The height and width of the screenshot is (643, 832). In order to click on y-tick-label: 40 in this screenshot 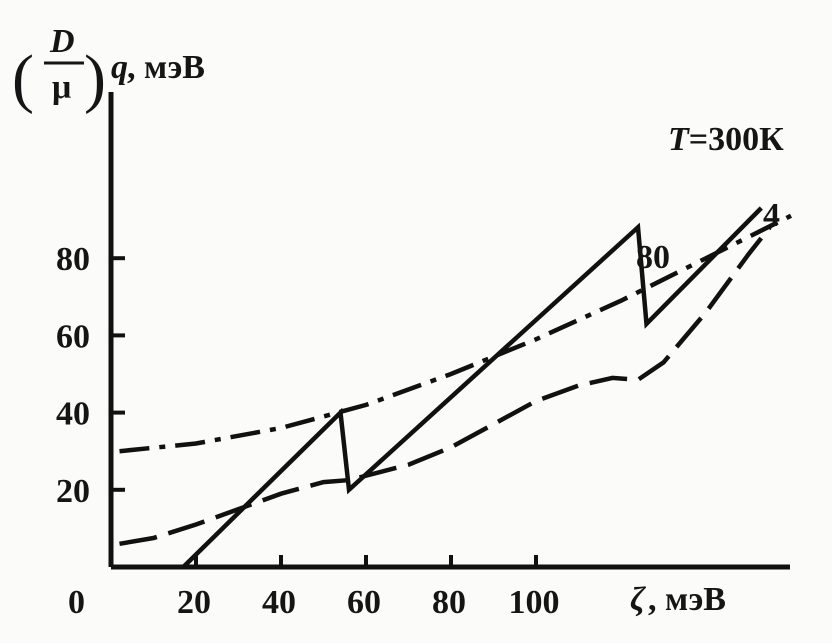, I will do `click(73, 414)`.